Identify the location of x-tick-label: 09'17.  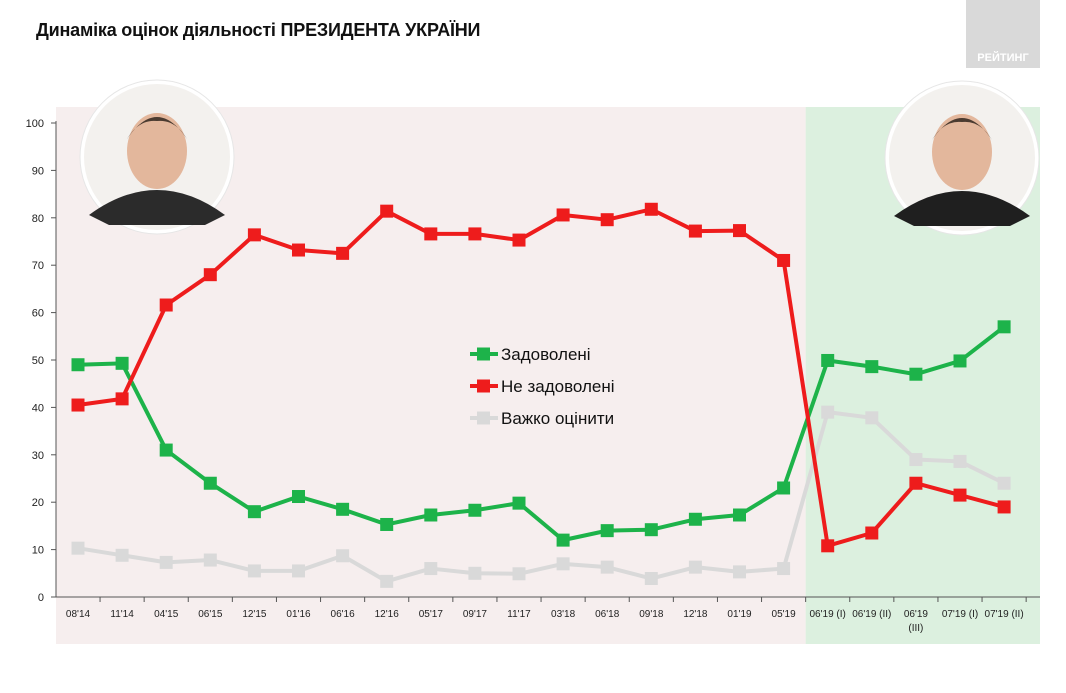
(475, 614).